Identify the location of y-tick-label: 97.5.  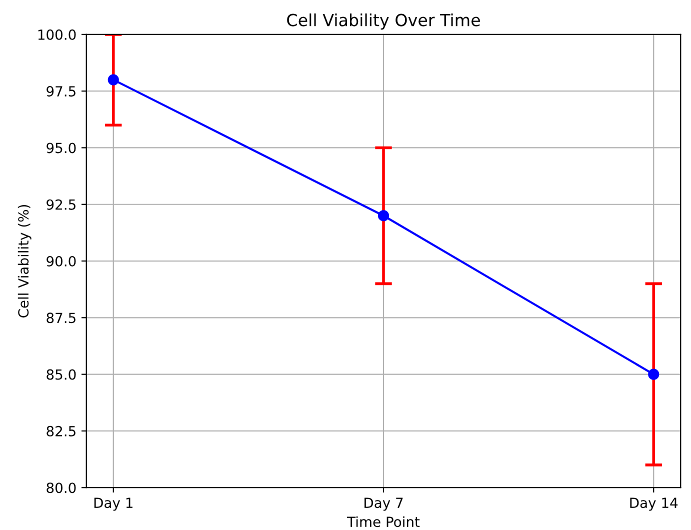
(61, 91).